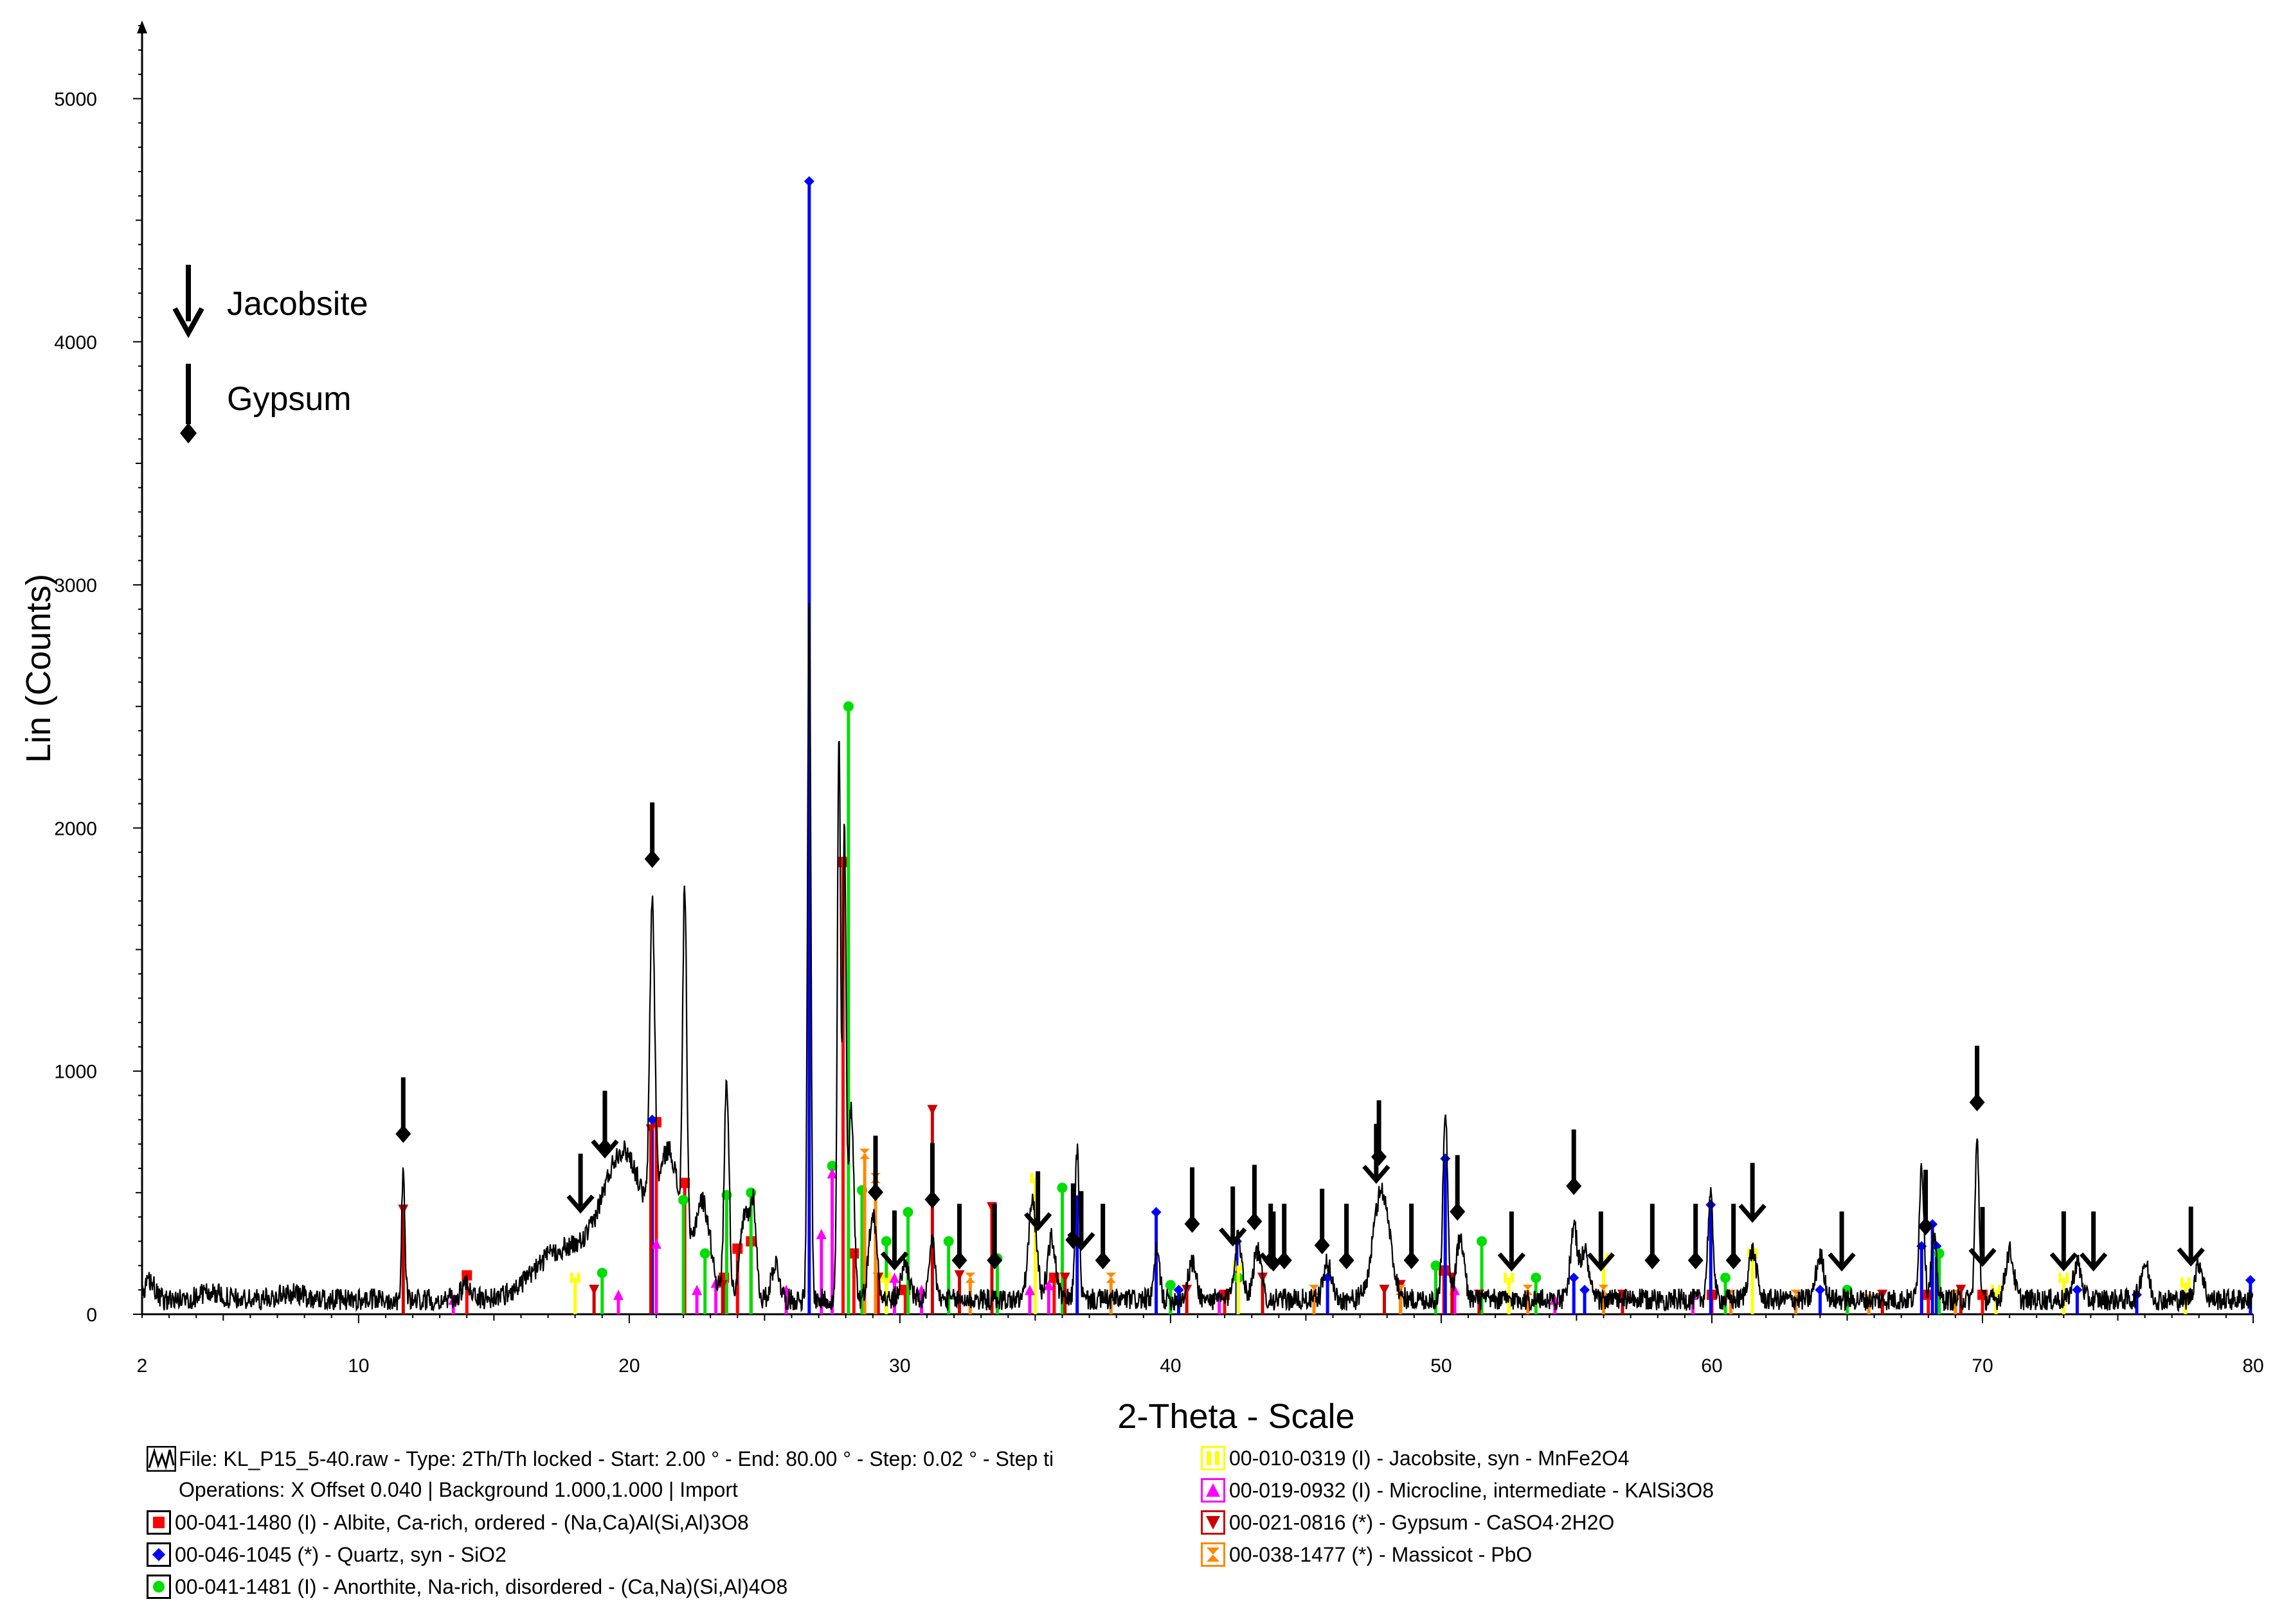 This screenshot has width=2275, height=1624. Describe the element at coordinates (629, 1366) in the screenshot. I see `x-tick-label: 20` at that location.